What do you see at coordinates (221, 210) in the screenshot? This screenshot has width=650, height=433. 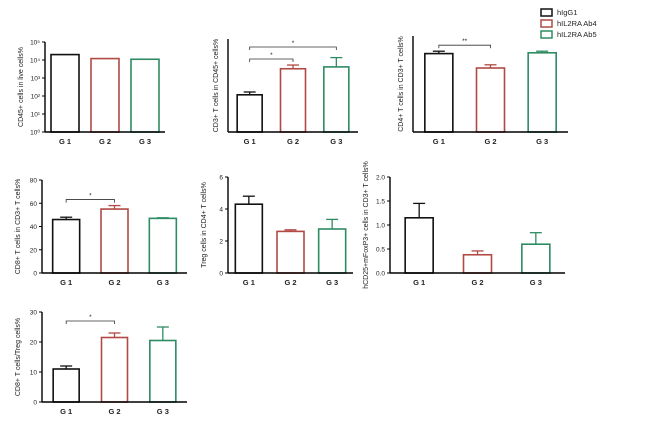 I see `y-tick-label: 4` at bounding box center [221, 210].